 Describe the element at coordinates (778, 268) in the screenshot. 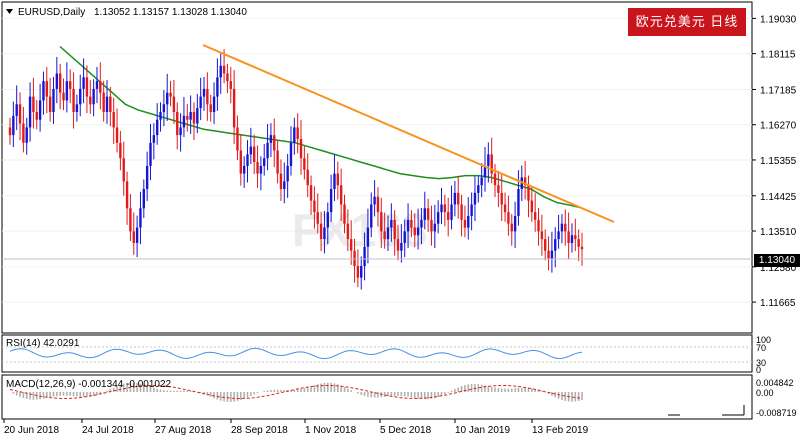

I see `price-tick-label: 1.12580` at that location.